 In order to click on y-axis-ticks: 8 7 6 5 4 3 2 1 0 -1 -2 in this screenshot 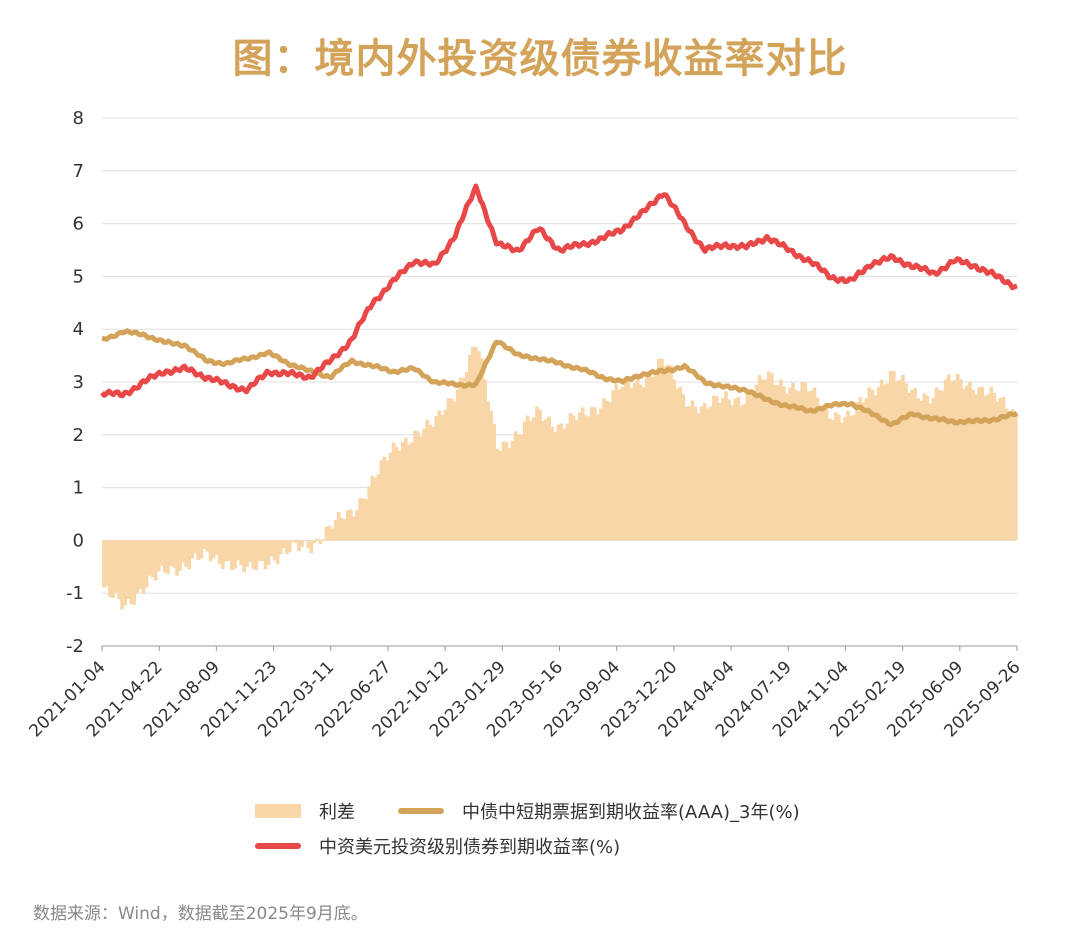, I will do `click(75, 382)`.